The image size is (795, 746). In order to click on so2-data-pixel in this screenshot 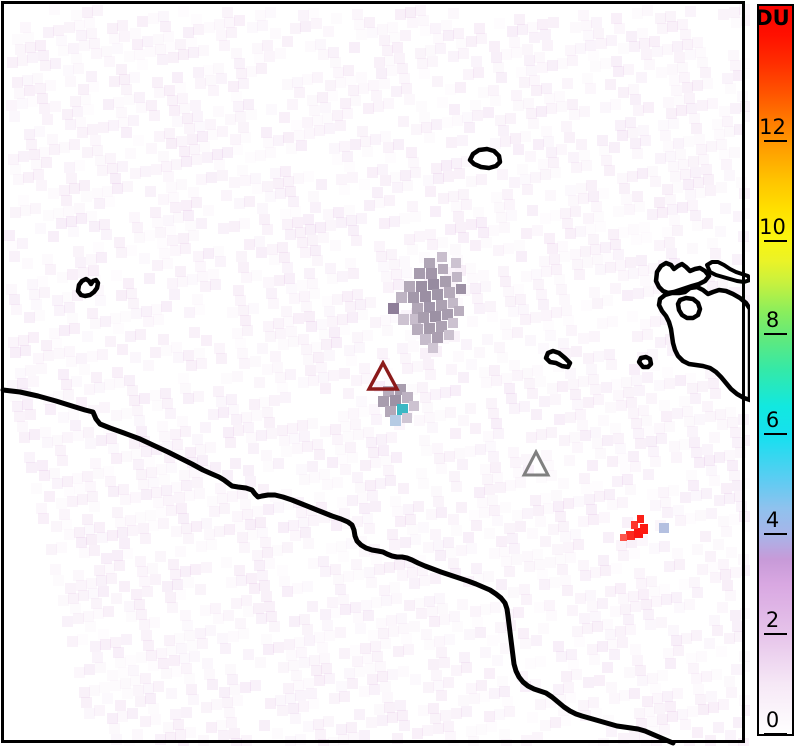, I will do `click(429, 263)`.